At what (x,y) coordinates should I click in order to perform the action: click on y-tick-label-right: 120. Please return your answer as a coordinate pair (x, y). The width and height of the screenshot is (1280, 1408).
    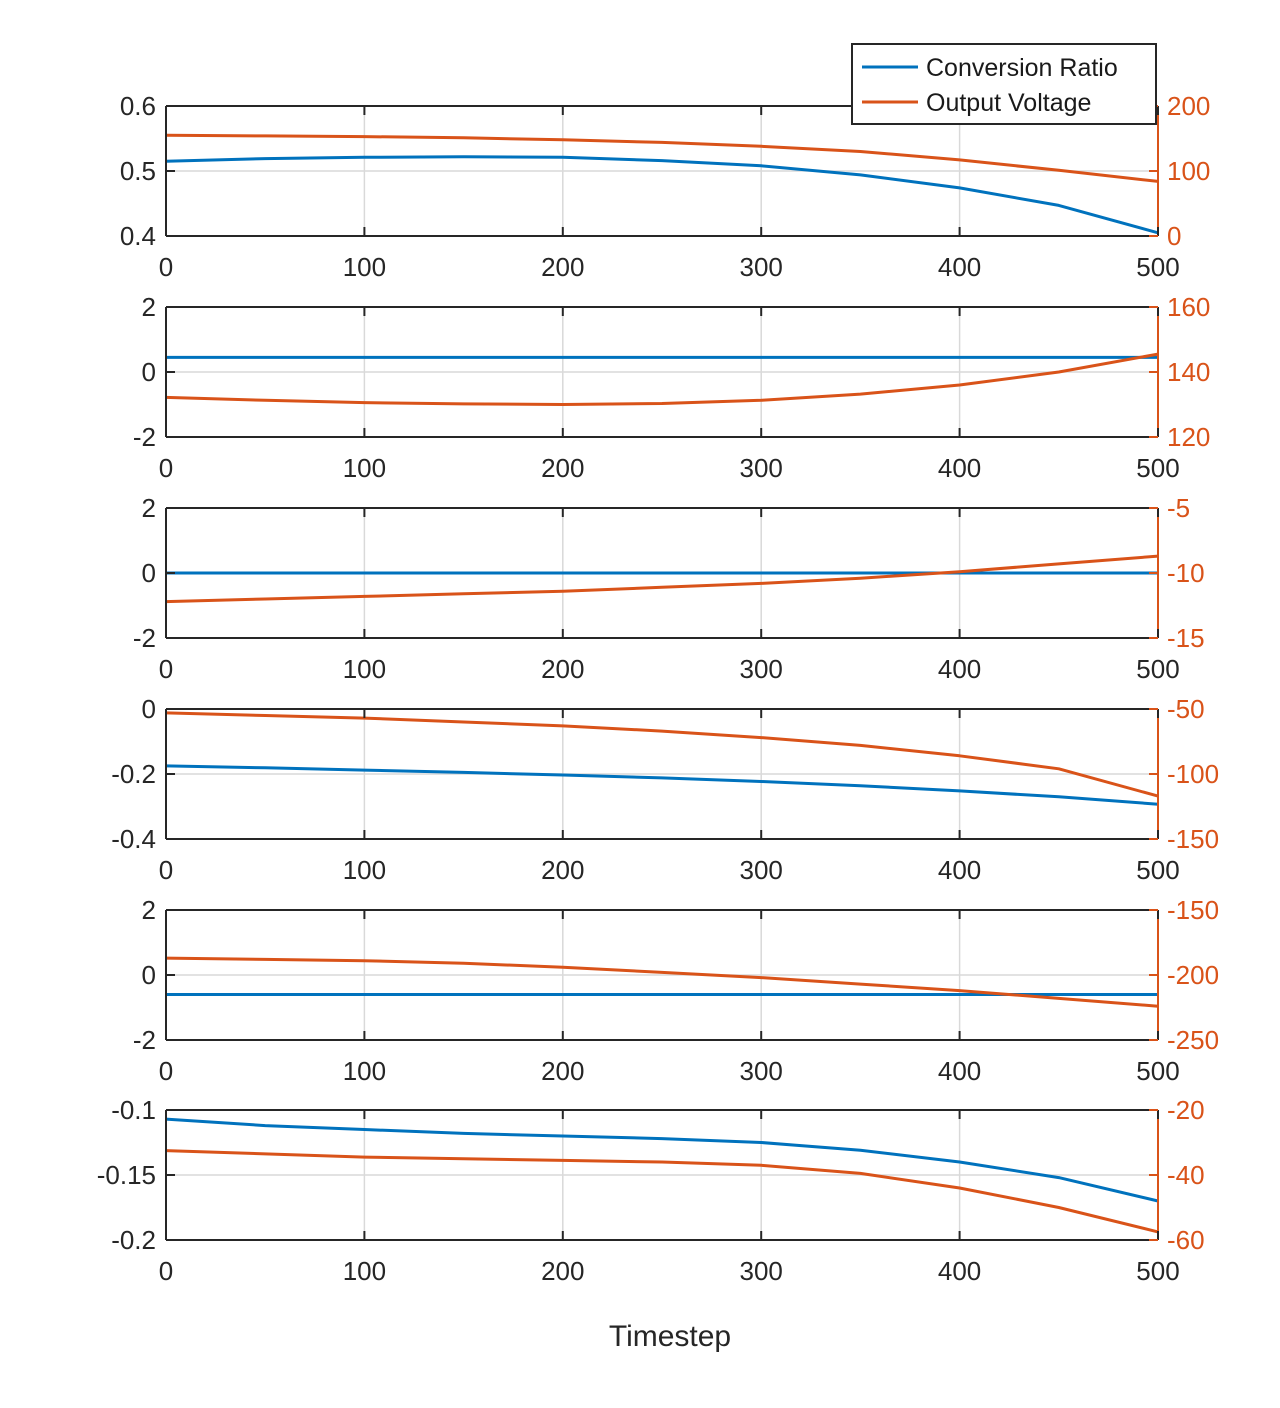
    Looking at the image, I should click on (1188, 437).